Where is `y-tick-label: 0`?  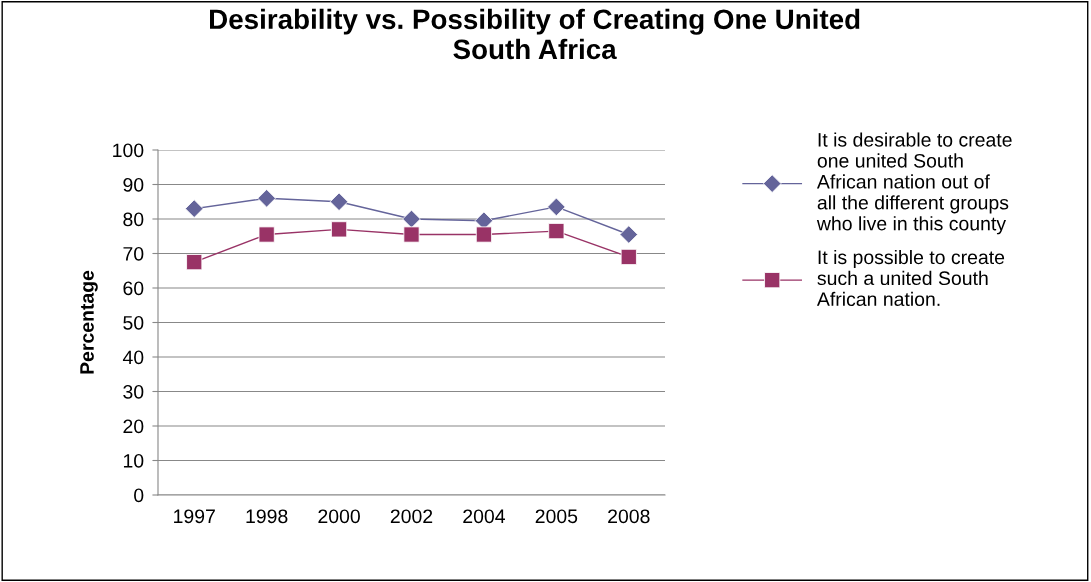
y-tick-label: 0 is located at coordinates (139, 495).